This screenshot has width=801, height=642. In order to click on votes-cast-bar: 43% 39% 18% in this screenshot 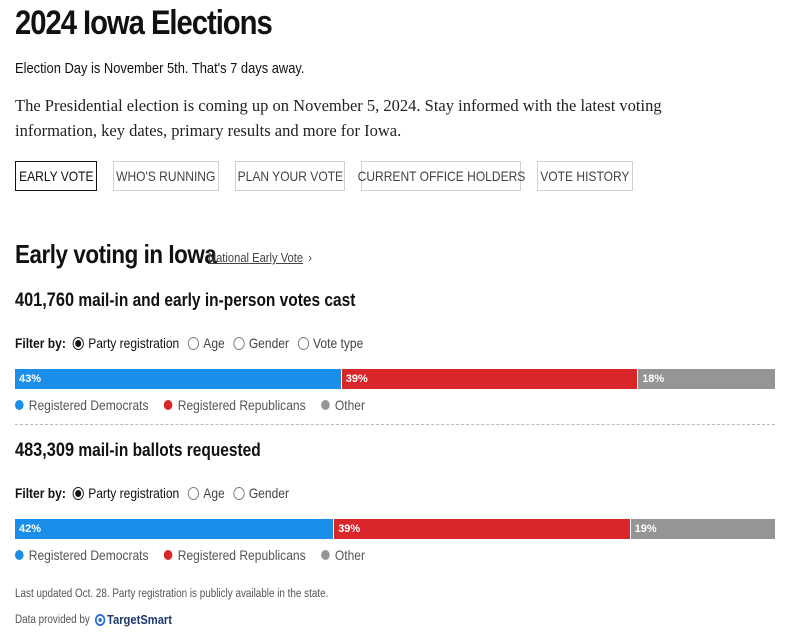, I will do `click(395, 379)`.